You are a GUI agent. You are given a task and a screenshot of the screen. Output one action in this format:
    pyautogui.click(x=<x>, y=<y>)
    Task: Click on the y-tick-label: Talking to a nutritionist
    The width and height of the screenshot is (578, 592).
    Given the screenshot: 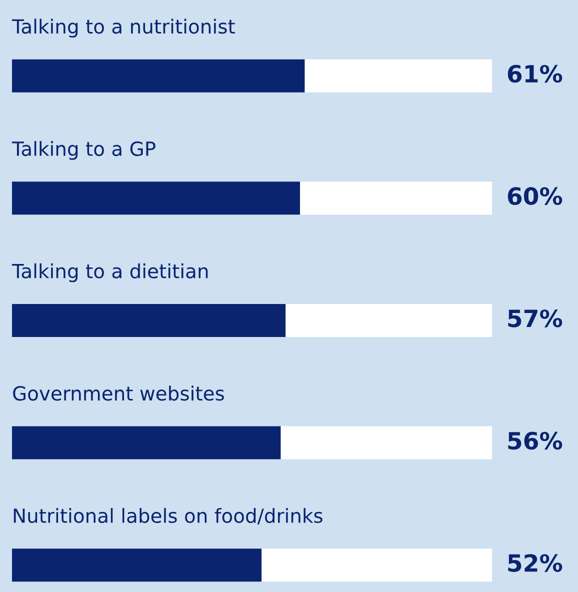 What is the action you would take?
    pyautogui.click(x=123, y=28)
    